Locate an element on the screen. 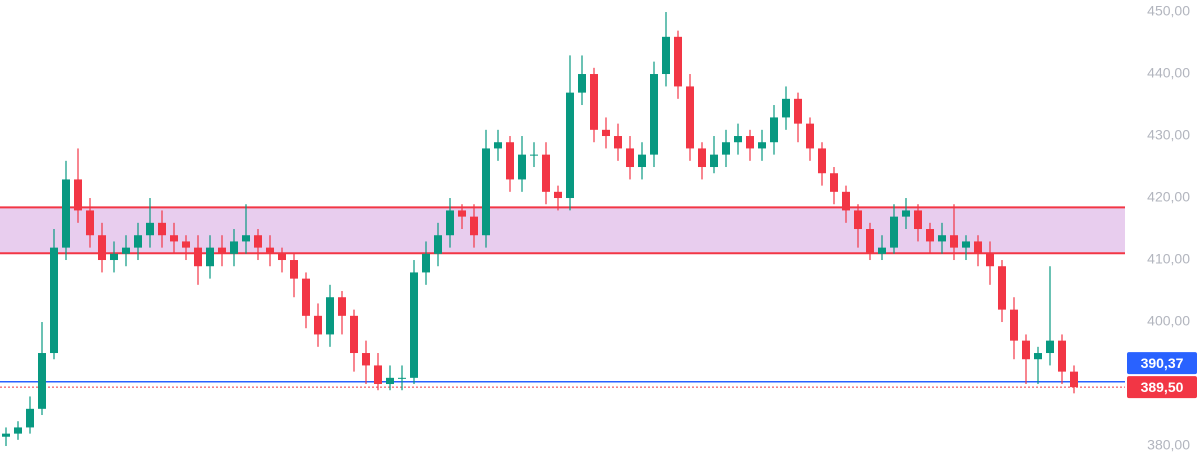 This screenshot has width=1199, height=465. y-tick-label: 450,00 is located at coordinates (1168, 11).